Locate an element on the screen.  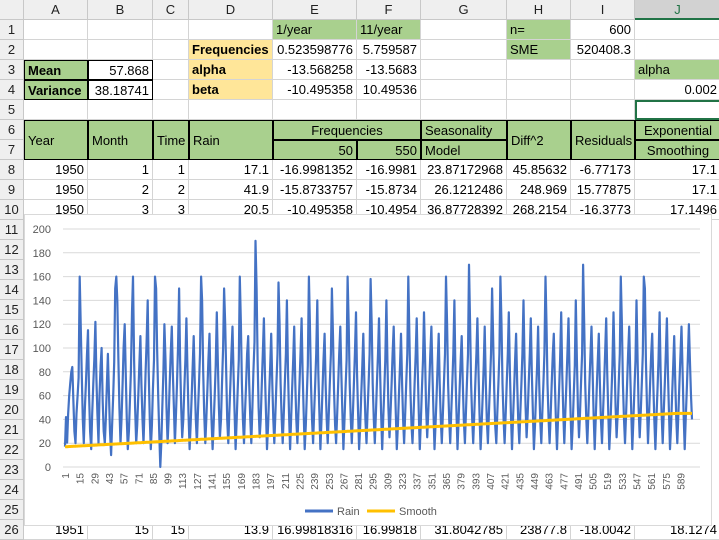
row-header-3: 3 is located at coordinates (12, 70).